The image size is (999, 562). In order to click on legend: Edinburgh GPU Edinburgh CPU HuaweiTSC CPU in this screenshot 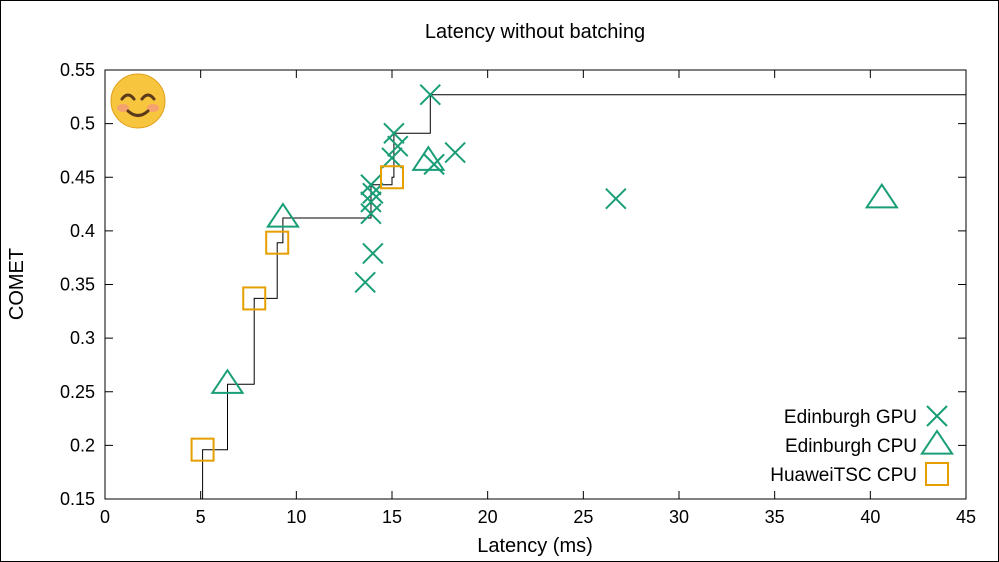, I will do `click(862, 445)`.